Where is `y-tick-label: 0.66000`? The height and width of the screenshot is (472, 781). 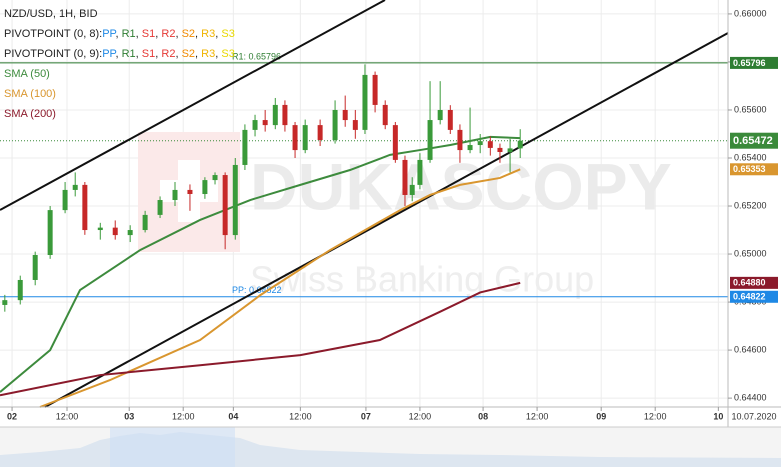
y-tick-label: 0.66000 is located at coordinates (750, 13).